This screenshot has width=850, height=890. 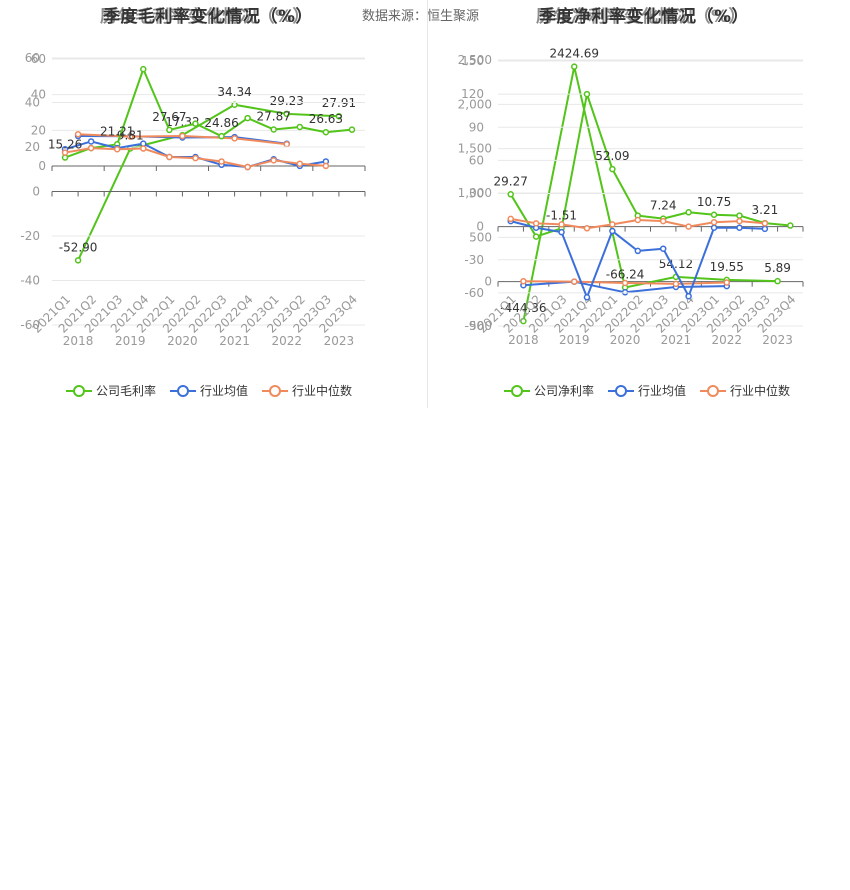 I want to click on annual-gross-ytick-label: 0, so click(x=42, y=166).